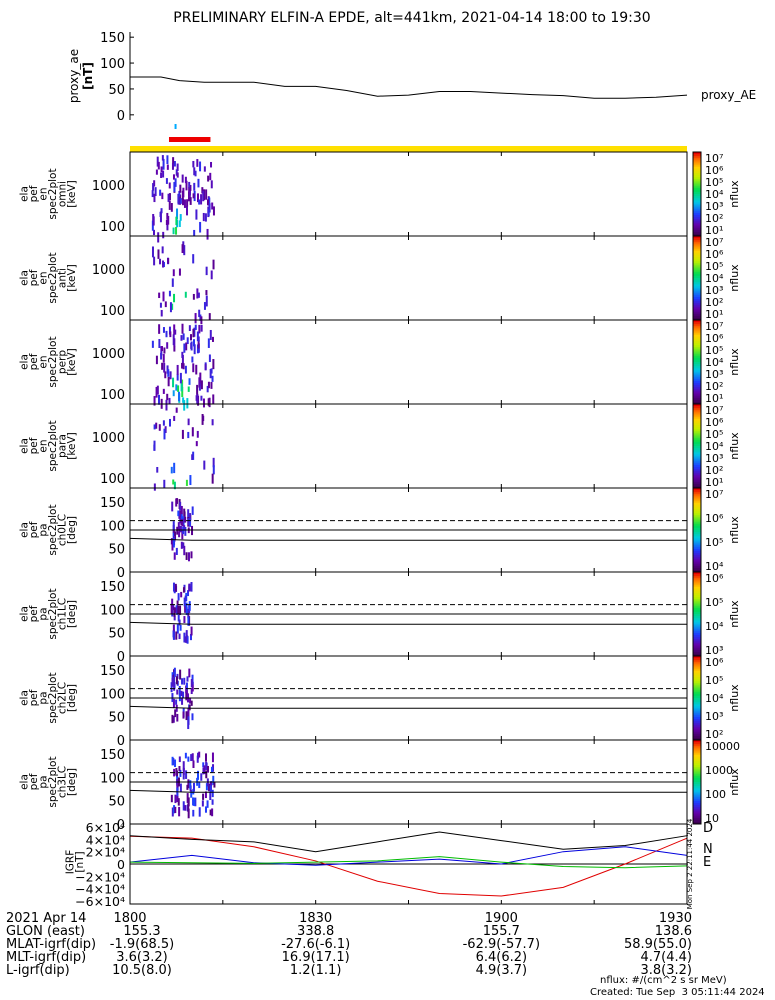 The width and height of the screenshot is (775, 1000). I want to click on ephemeris-value: 58.9(55.0), so click(658, 944).